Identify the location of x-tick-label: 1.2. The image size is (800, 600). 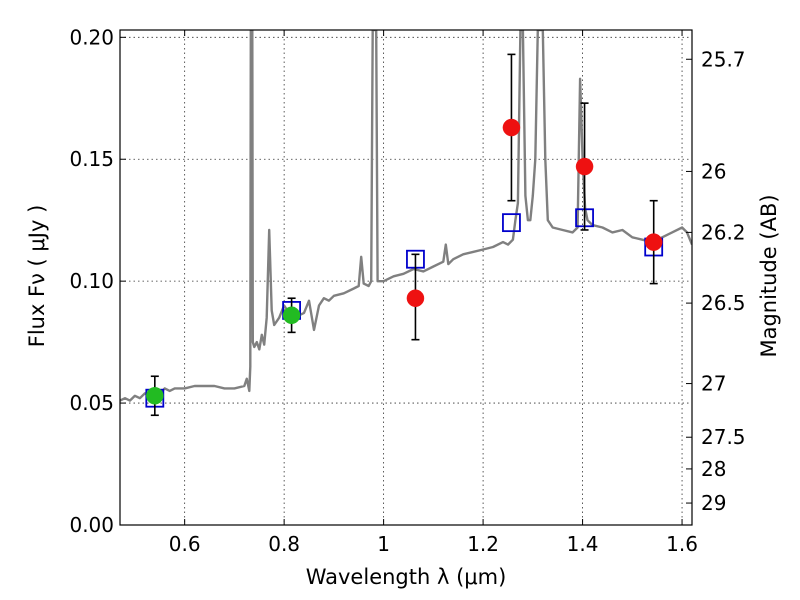
(483, 544).